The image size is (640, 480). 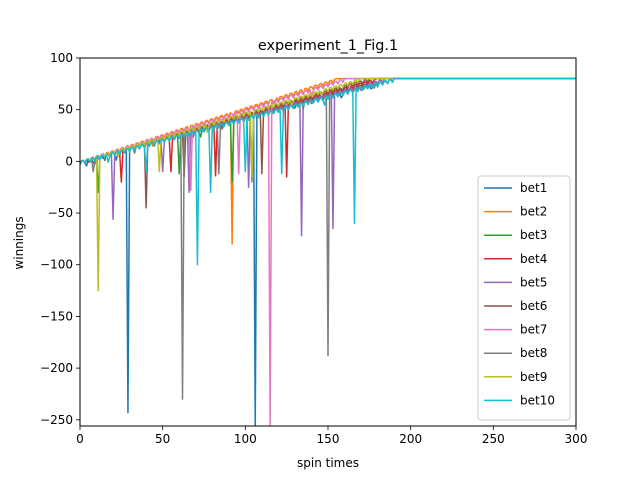 What do you see at coordinates (56, 265) in the screenshot?
I see `y-tick-label: −100` at bounding box center [56, 265].